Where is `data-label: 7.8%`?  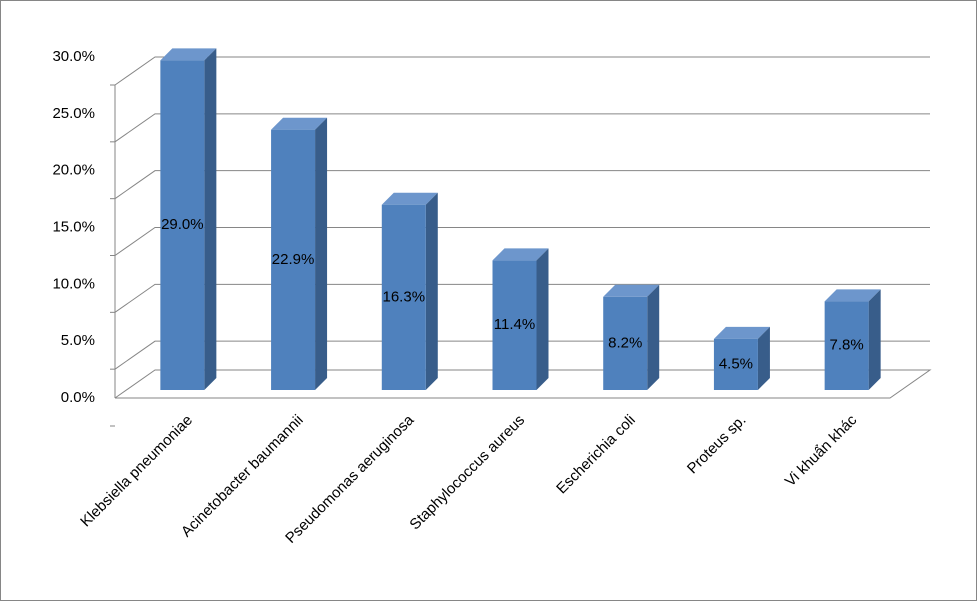 data-label: 7.8% is located at coordinates (847, 345).